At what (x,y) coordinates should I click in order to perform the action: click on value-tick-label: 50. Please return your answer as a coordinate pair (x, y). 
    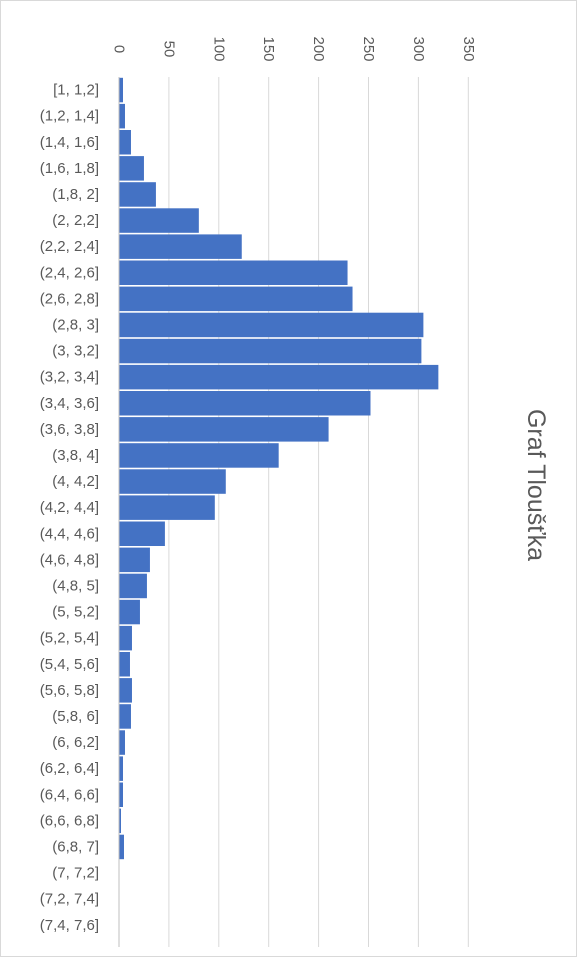
    Looking at the image, I should click on (168, 49).